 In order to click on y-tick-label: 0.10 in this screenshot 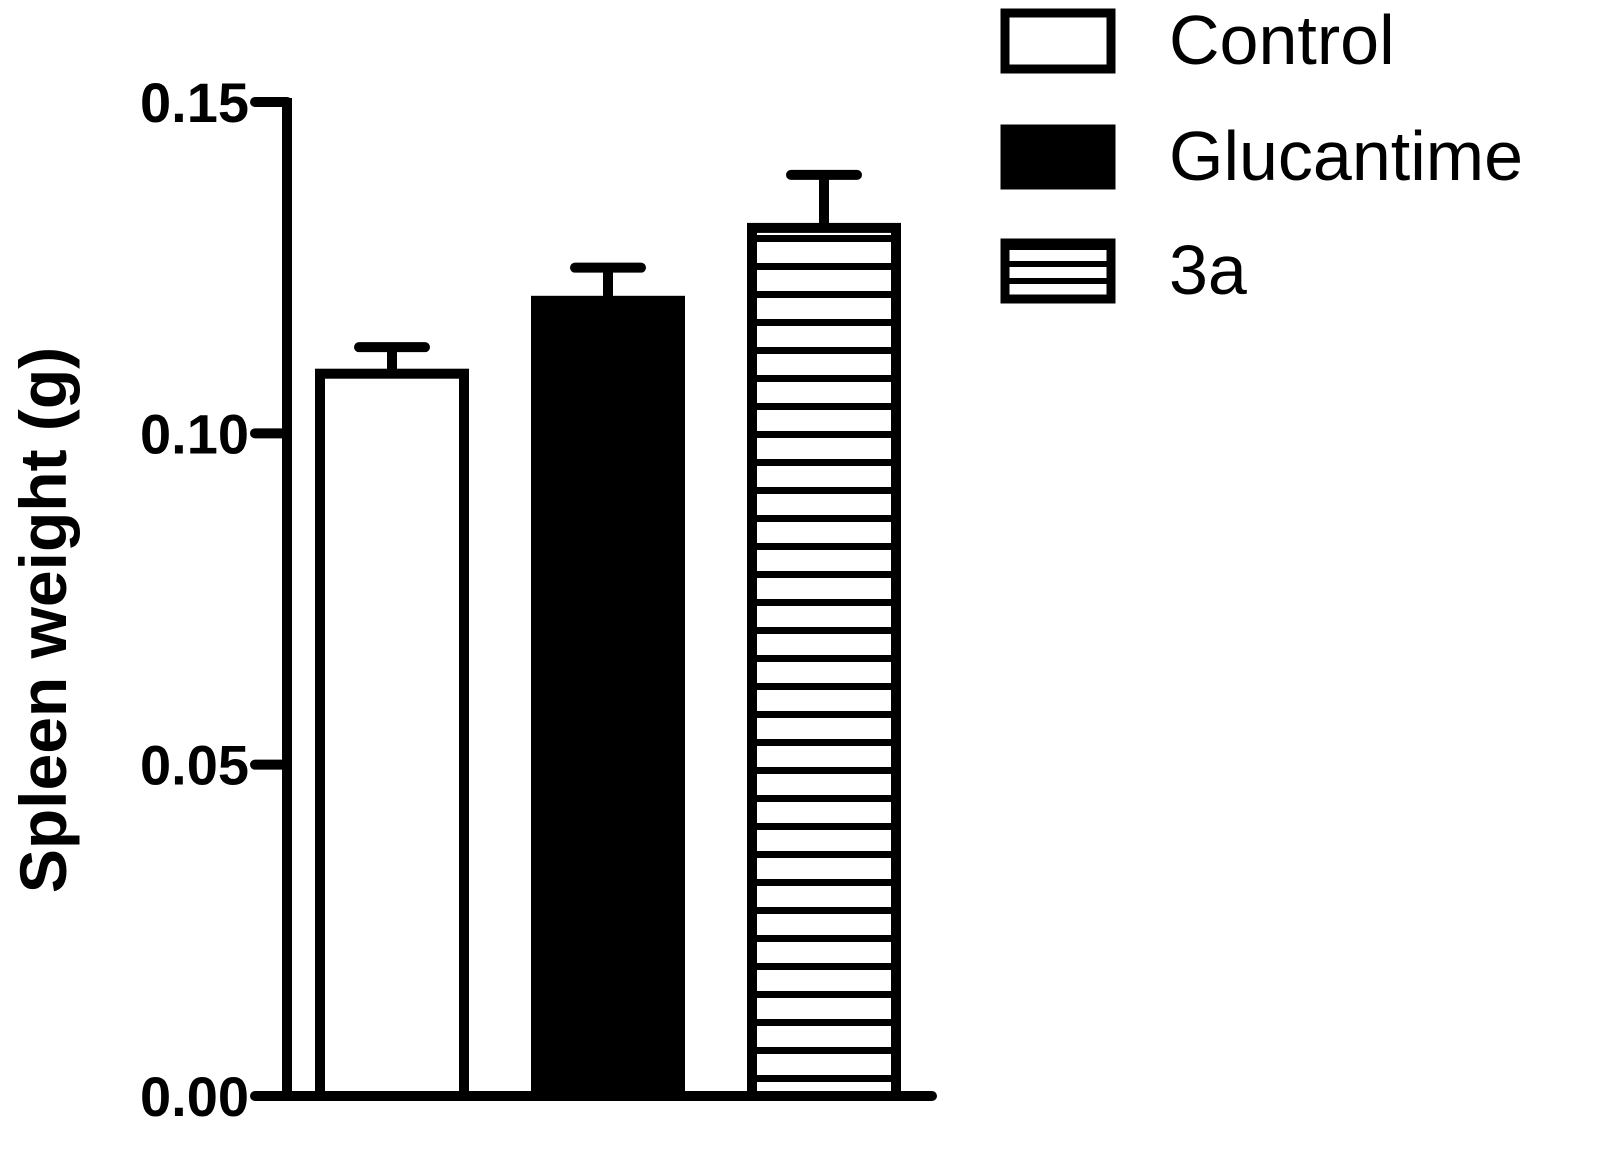, I will do `click(194, 433)`.